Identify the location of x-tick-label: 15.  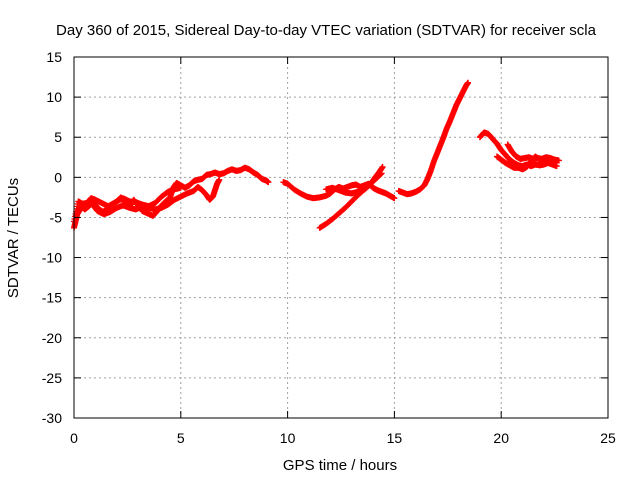
(395, 438).